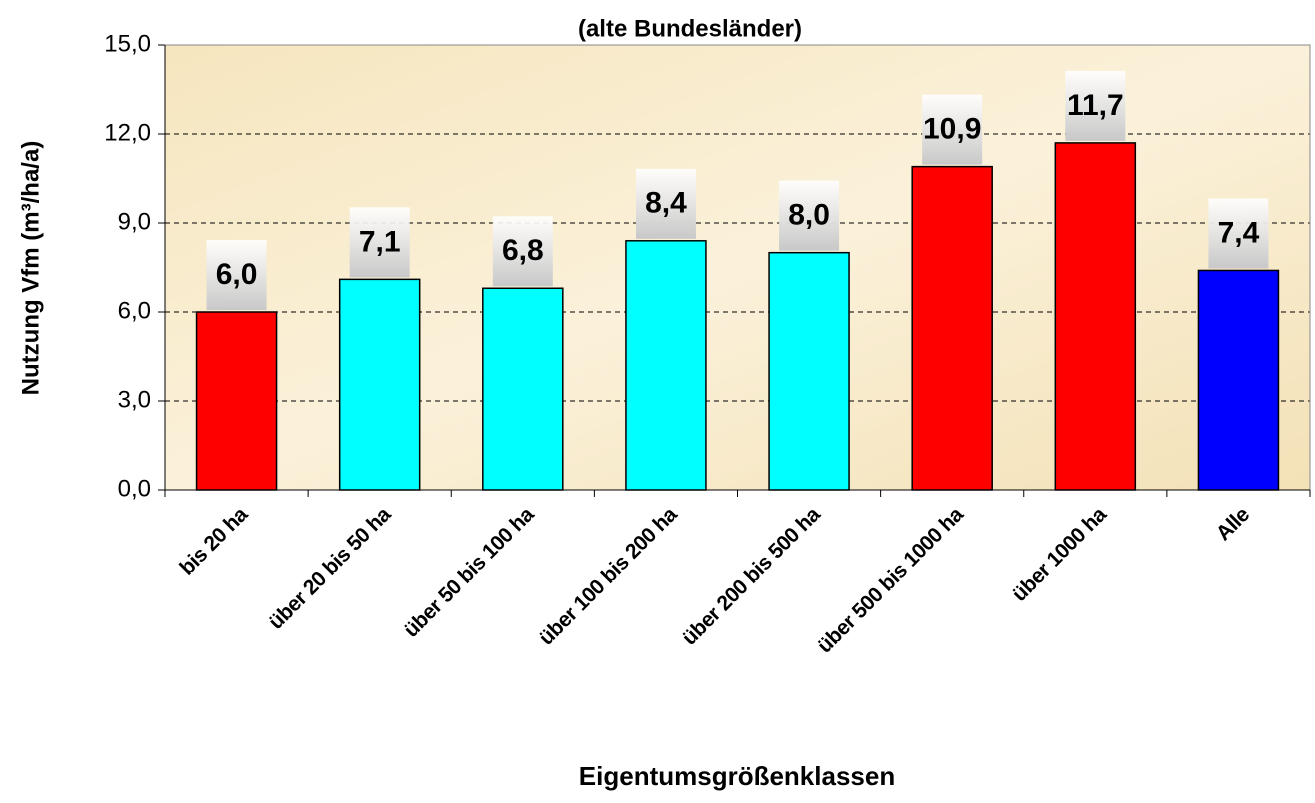 This screenshot has height=803, width=1315. Describe the element at coordinates (127, 43) in the screenshot. I see `y-tick-label: 15,0` at that location.